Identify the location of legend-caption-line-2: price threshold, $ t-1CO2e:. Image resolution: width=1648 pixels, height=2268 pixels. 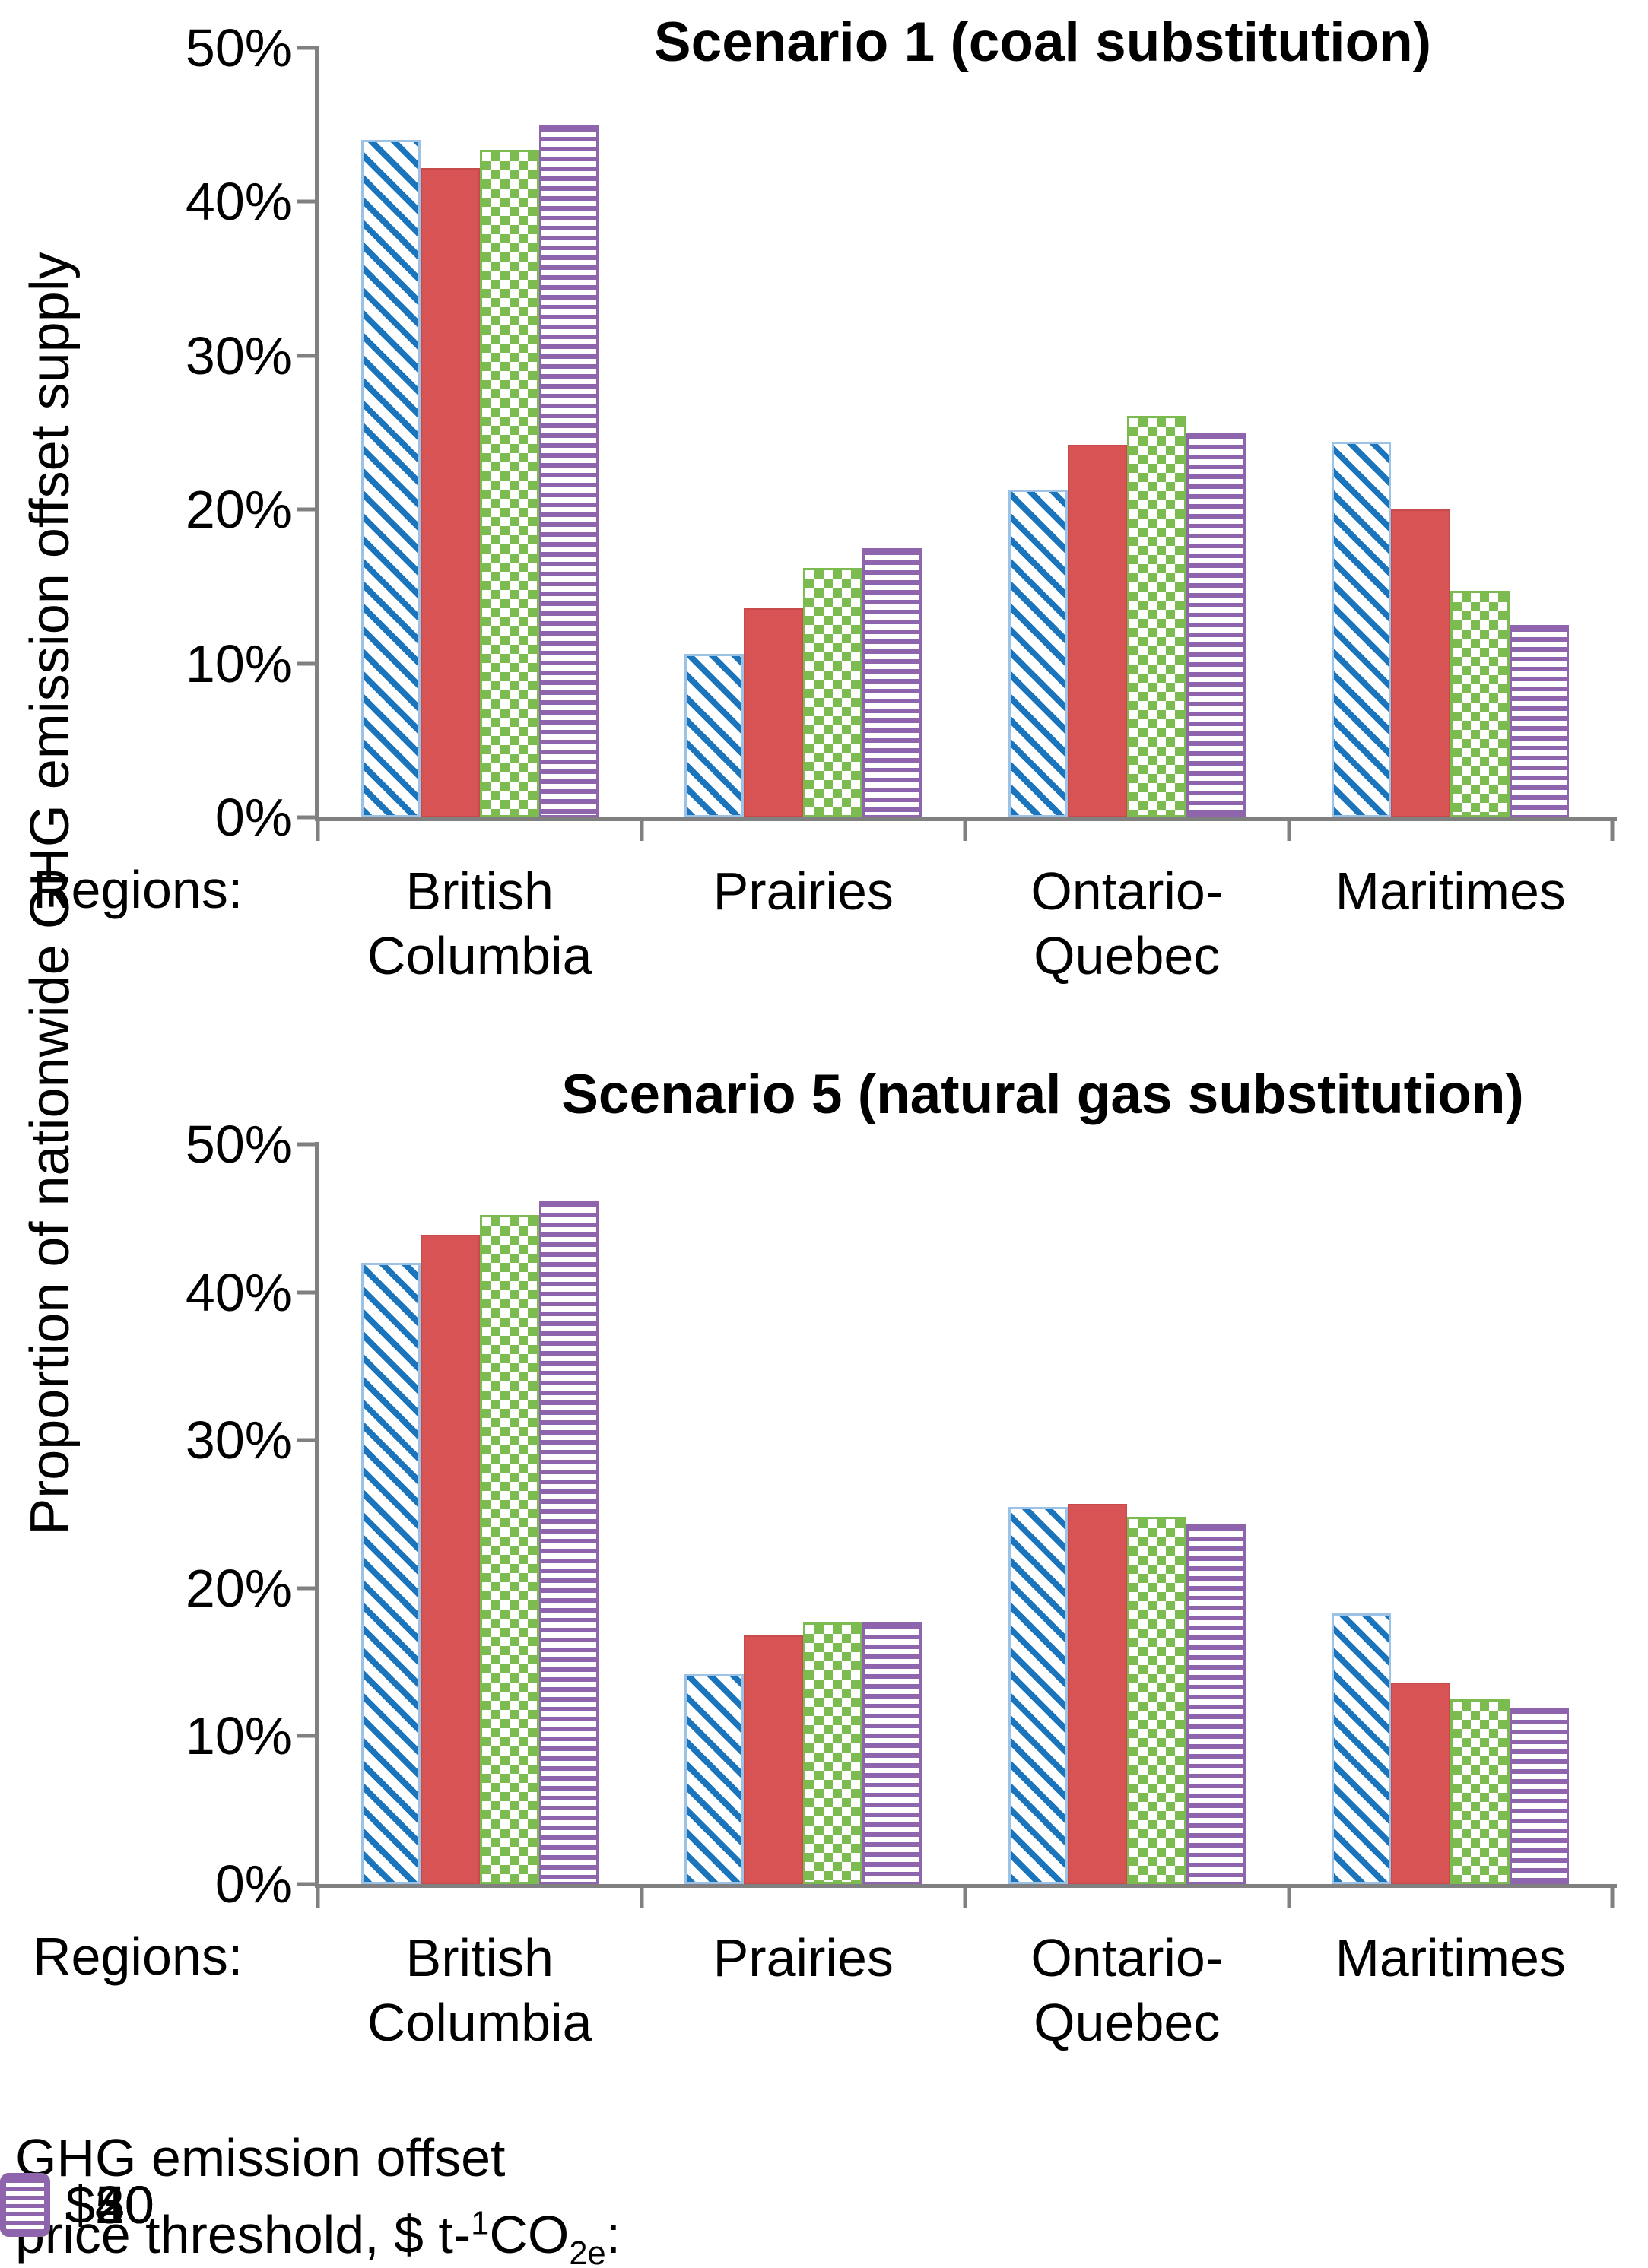
(318, 2236).